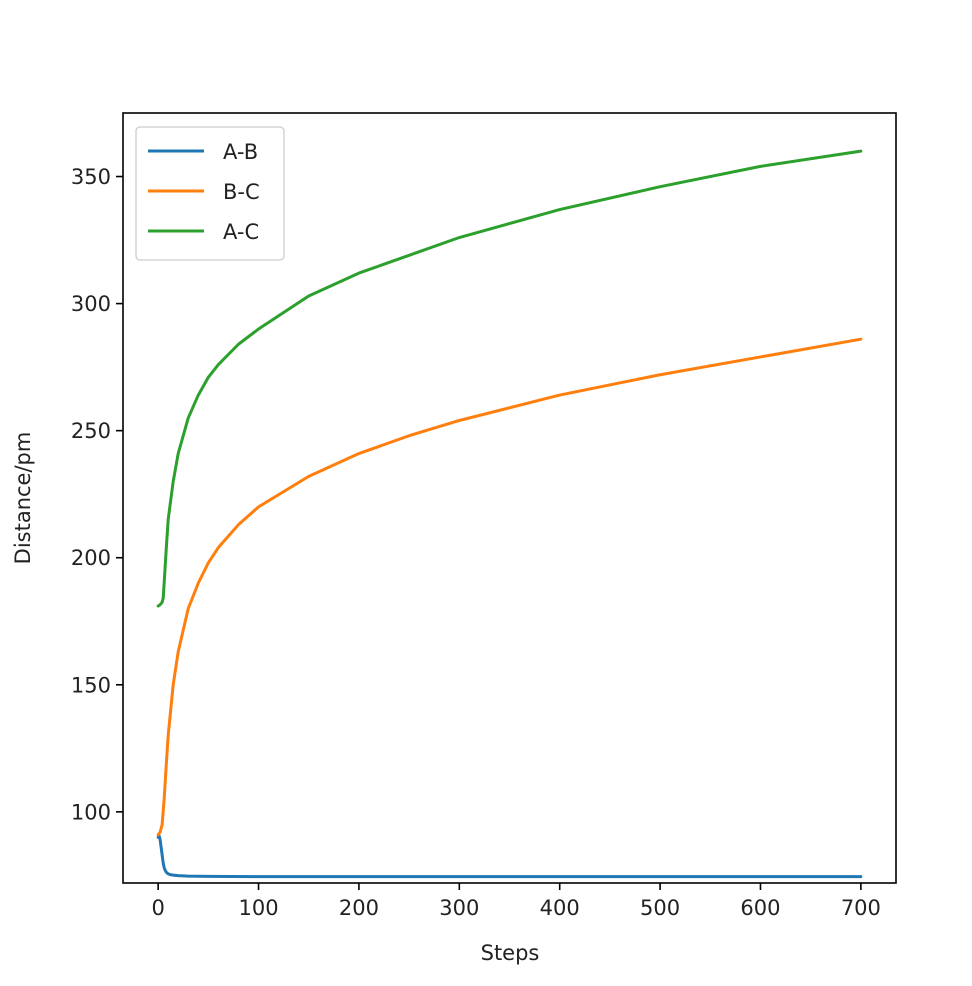 The image size is (972, 986). What do you see at coordinates (241, 232) in the screenshot?
I see `legend-label-a-c: A-C` at bounding box center [241, 232].